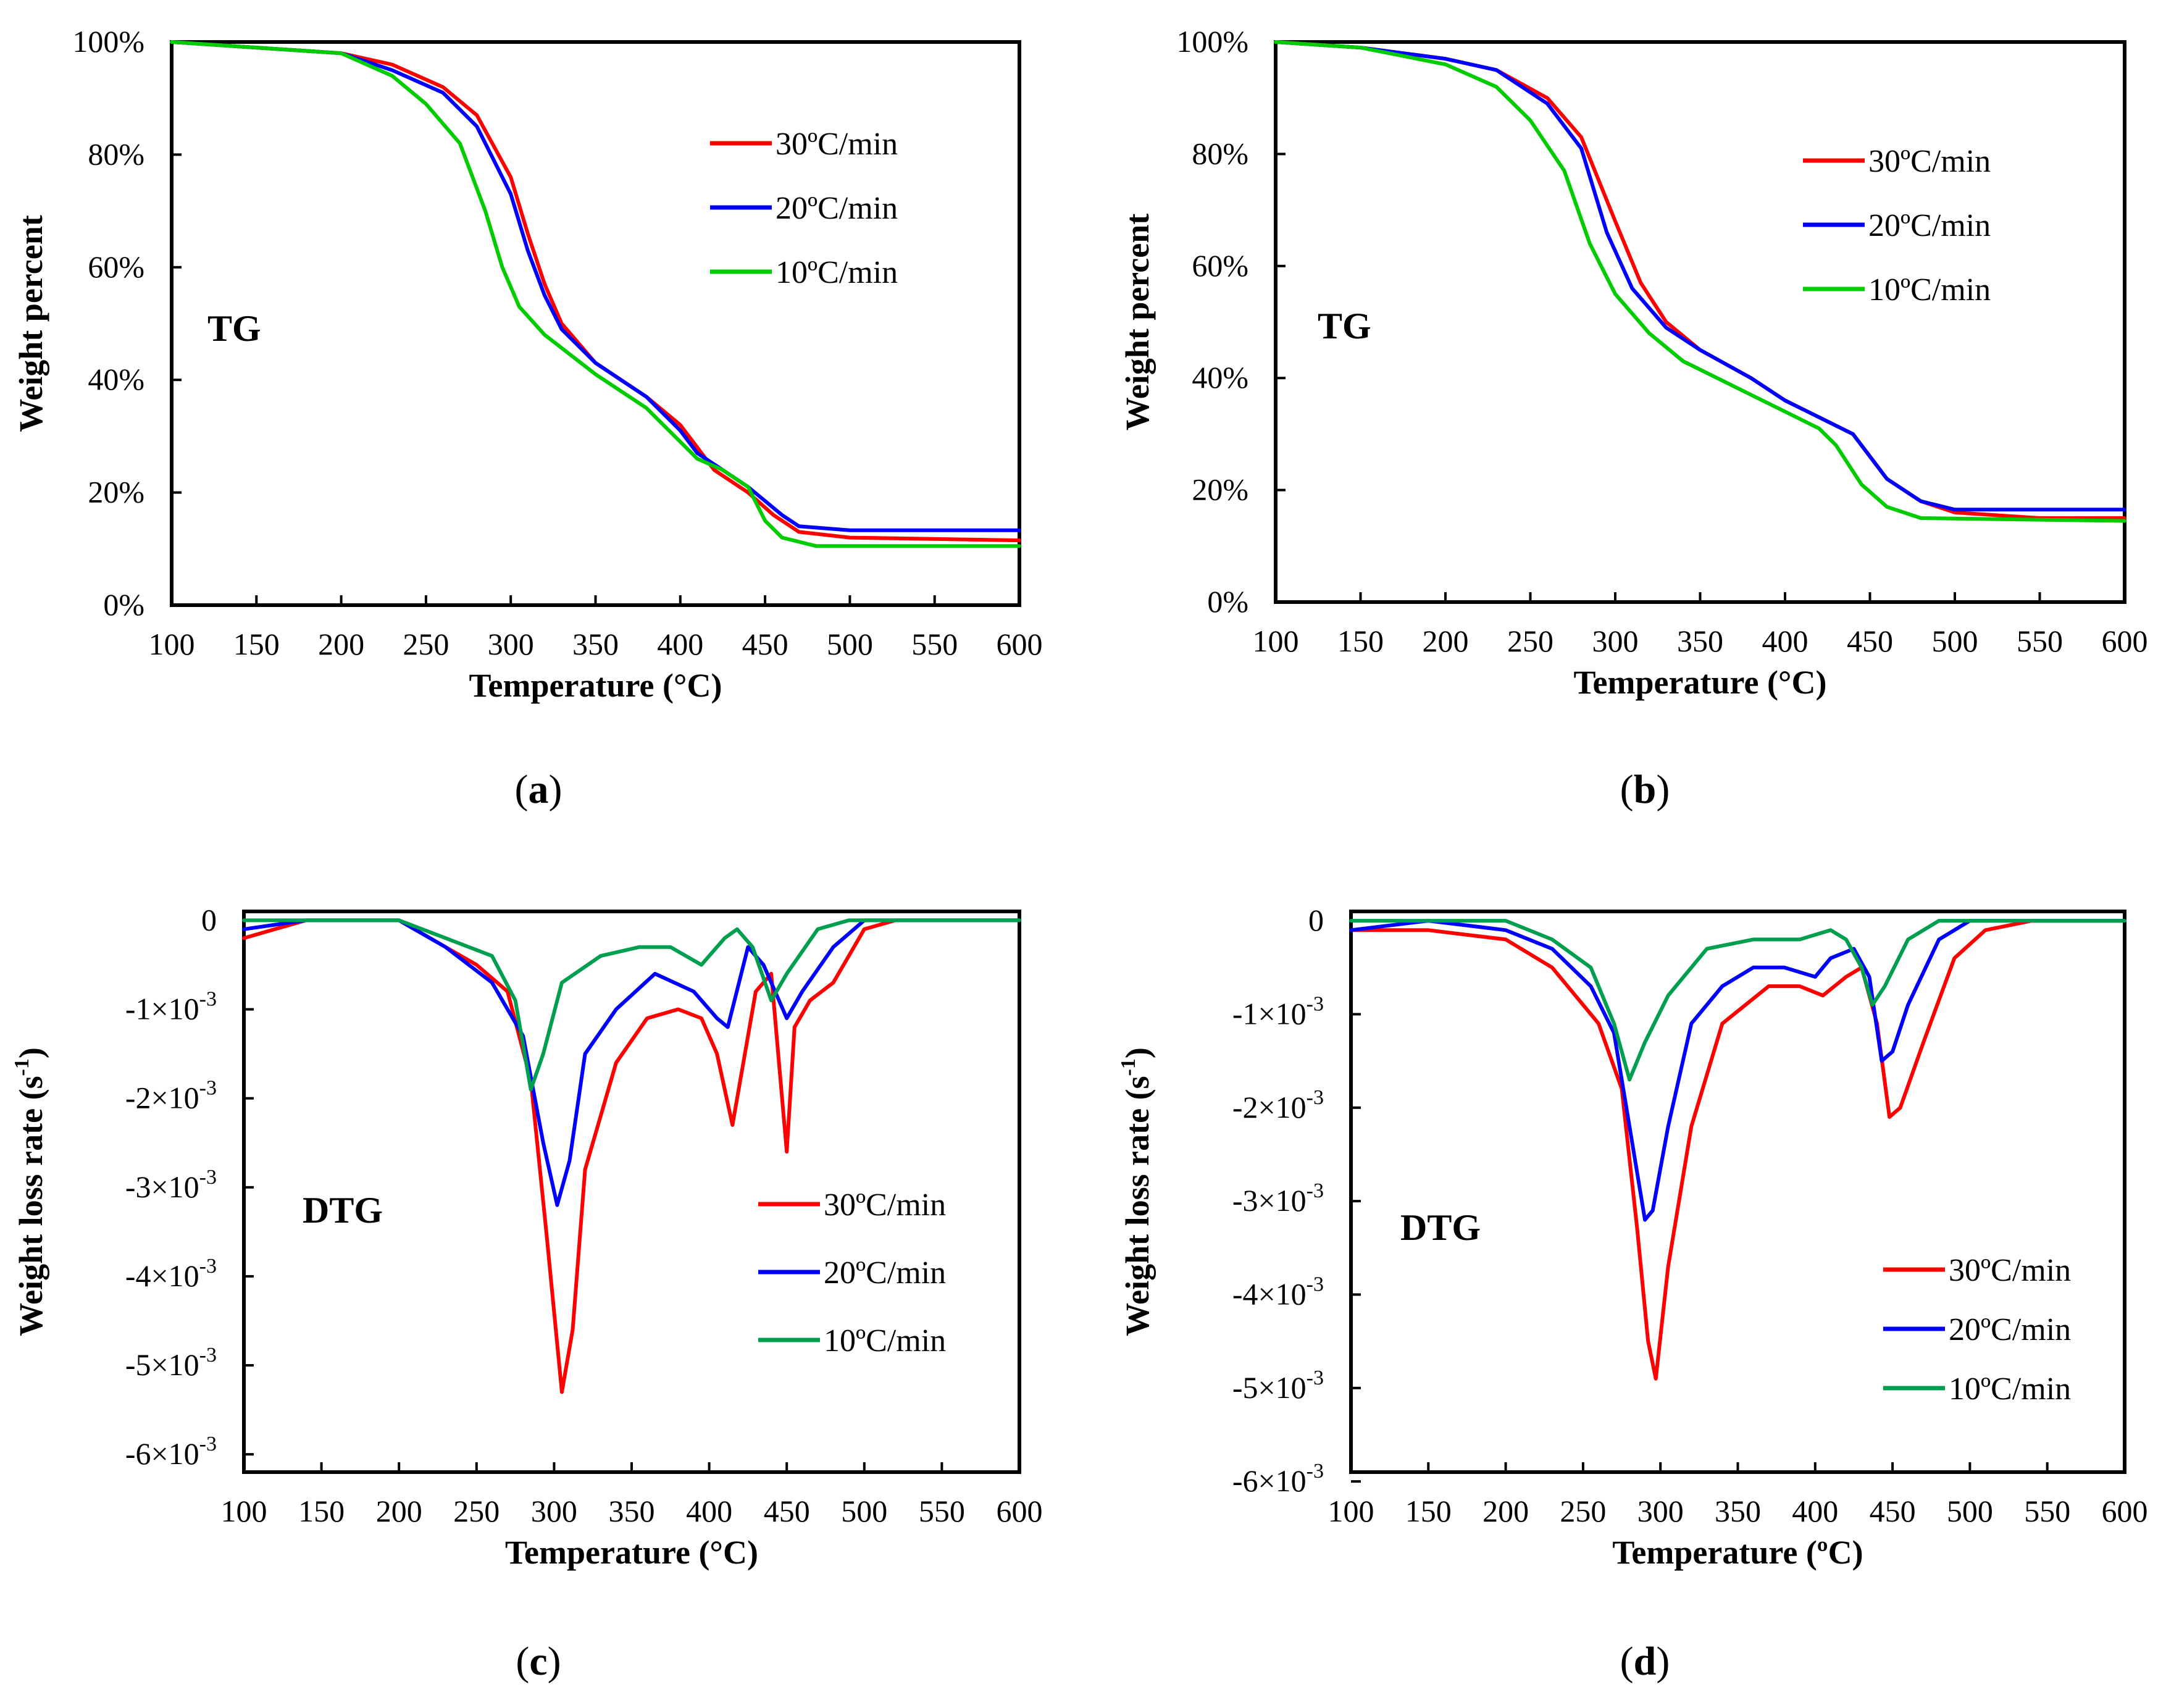 The image size is (2166, 1708). I want to click on y-axis-label: Weight loss rate (s-1), so click(1136, 1191).